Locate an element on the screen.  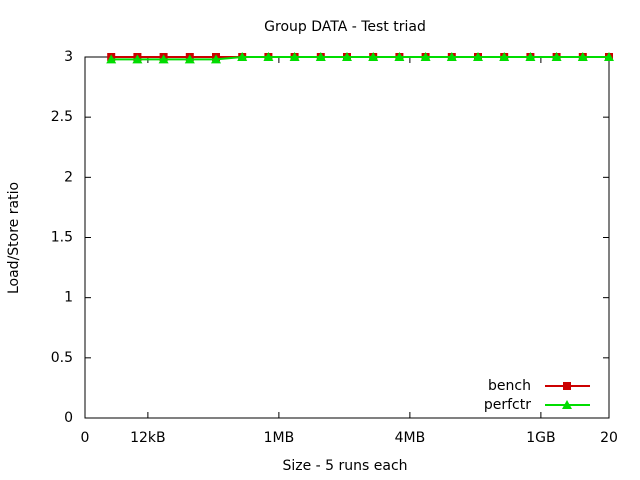
y-tick-label: 3 is located at coordinates (68, 57).